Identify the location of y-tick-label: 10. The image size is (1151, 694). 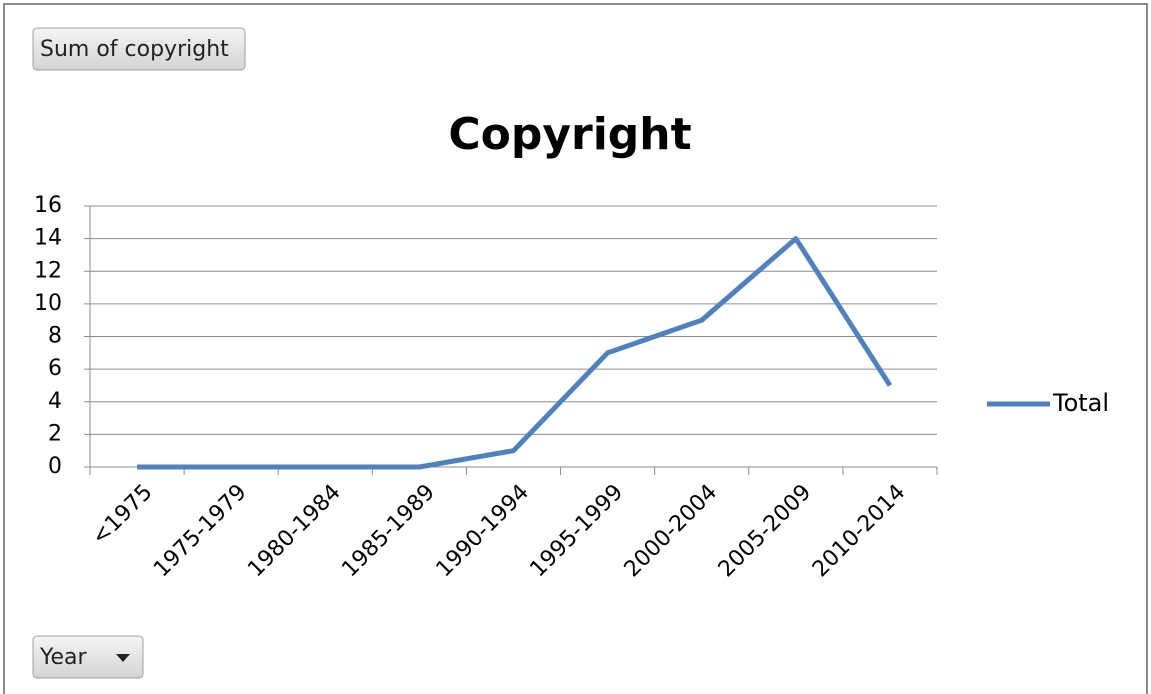
(48, 303).